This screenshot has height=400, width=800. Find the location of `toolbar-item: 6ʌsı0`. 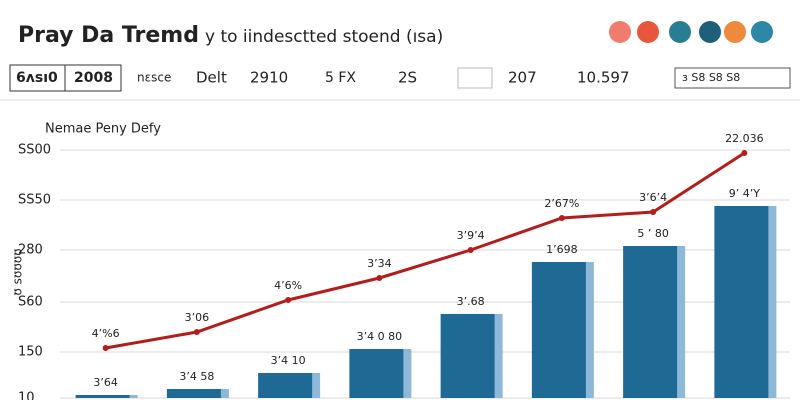

toolbar-item: 6ʌsı0 is located at coordinates (37, 78).